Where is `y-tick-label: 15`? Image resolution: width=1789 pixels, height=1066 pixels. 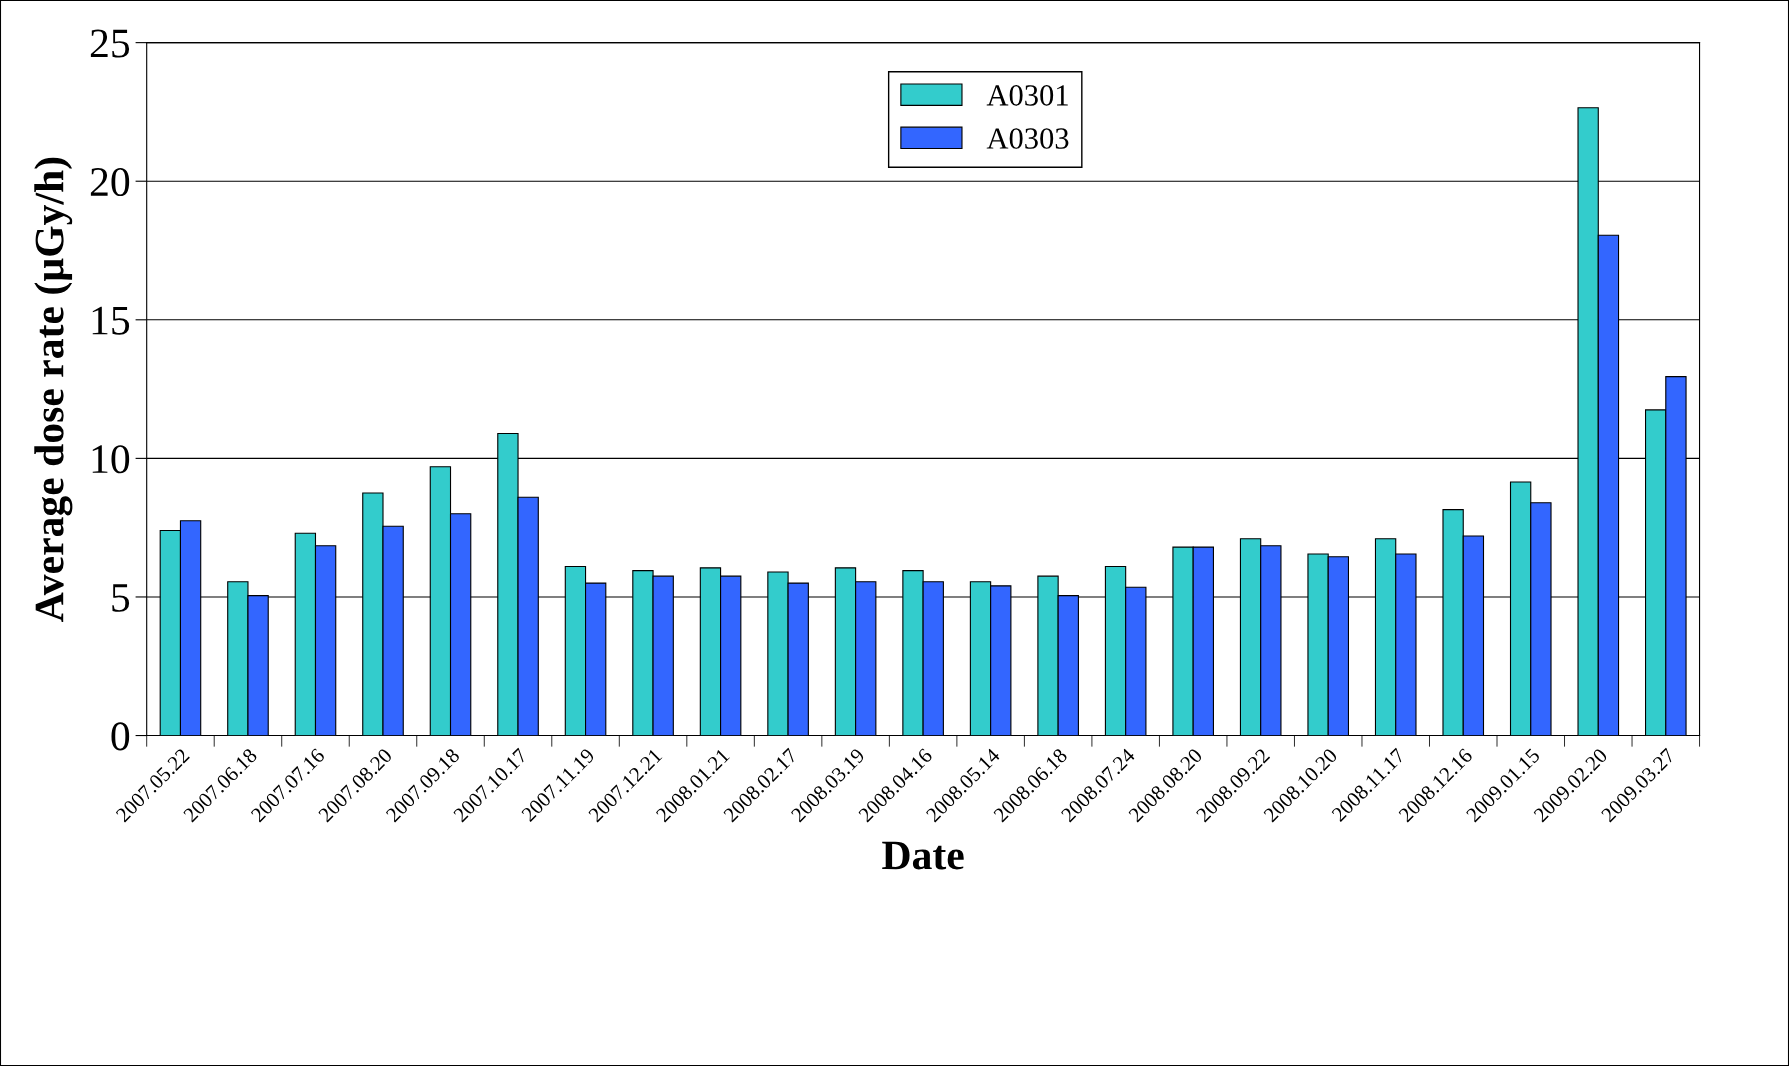 y-tick-label: 15 is located at coordinates (111, 320).